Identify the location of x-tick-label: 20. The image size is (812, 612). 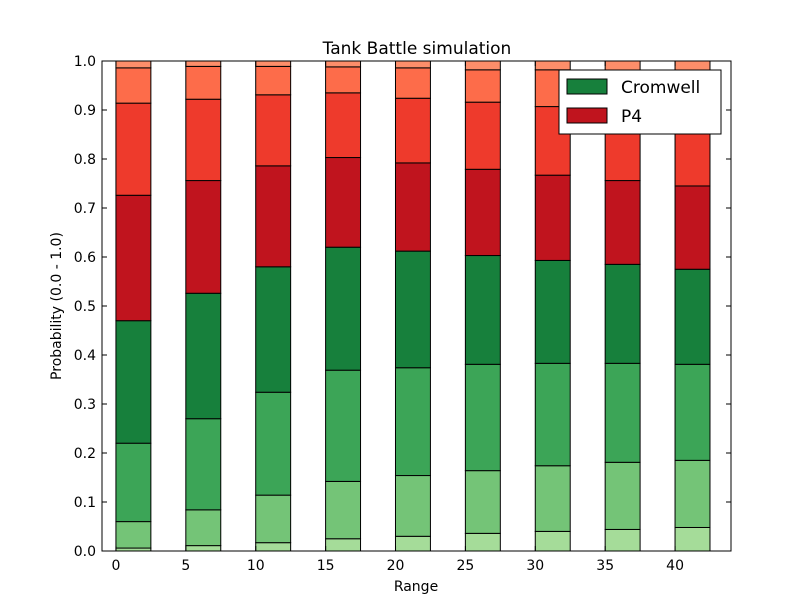
(396, 566).